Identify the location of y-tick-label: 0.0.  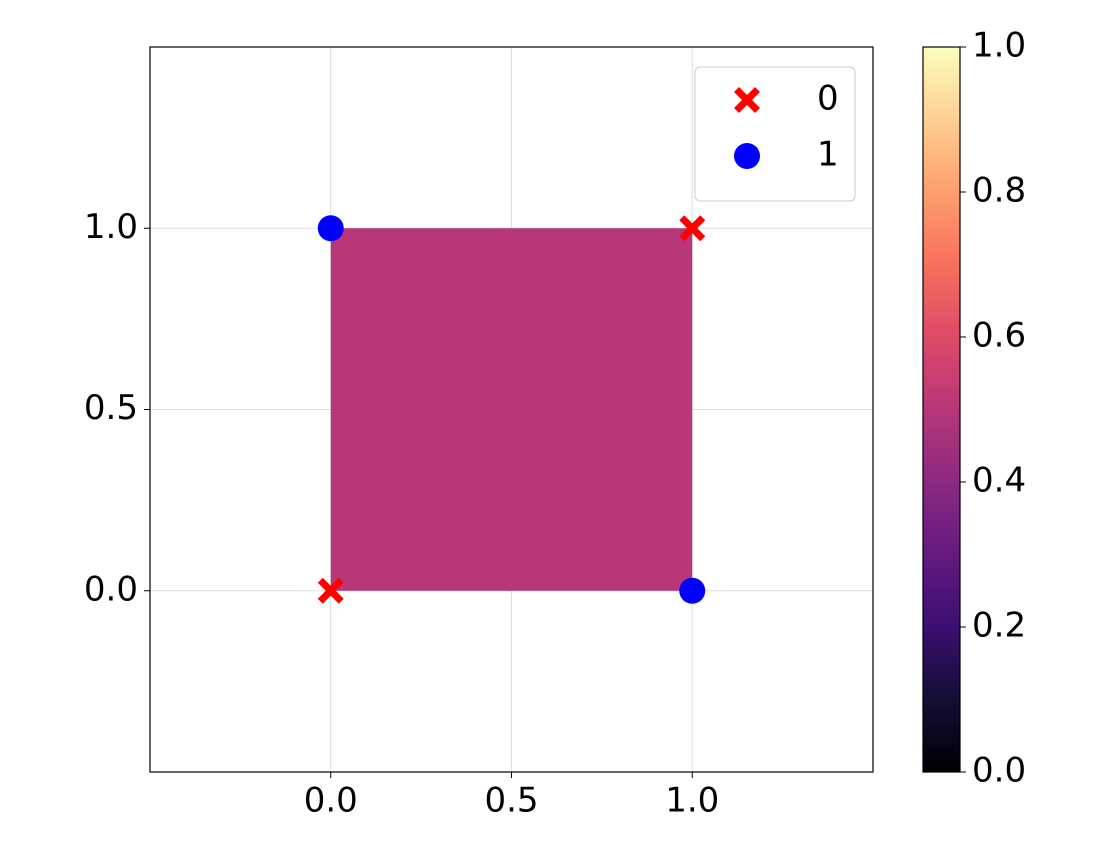
(111, 589).